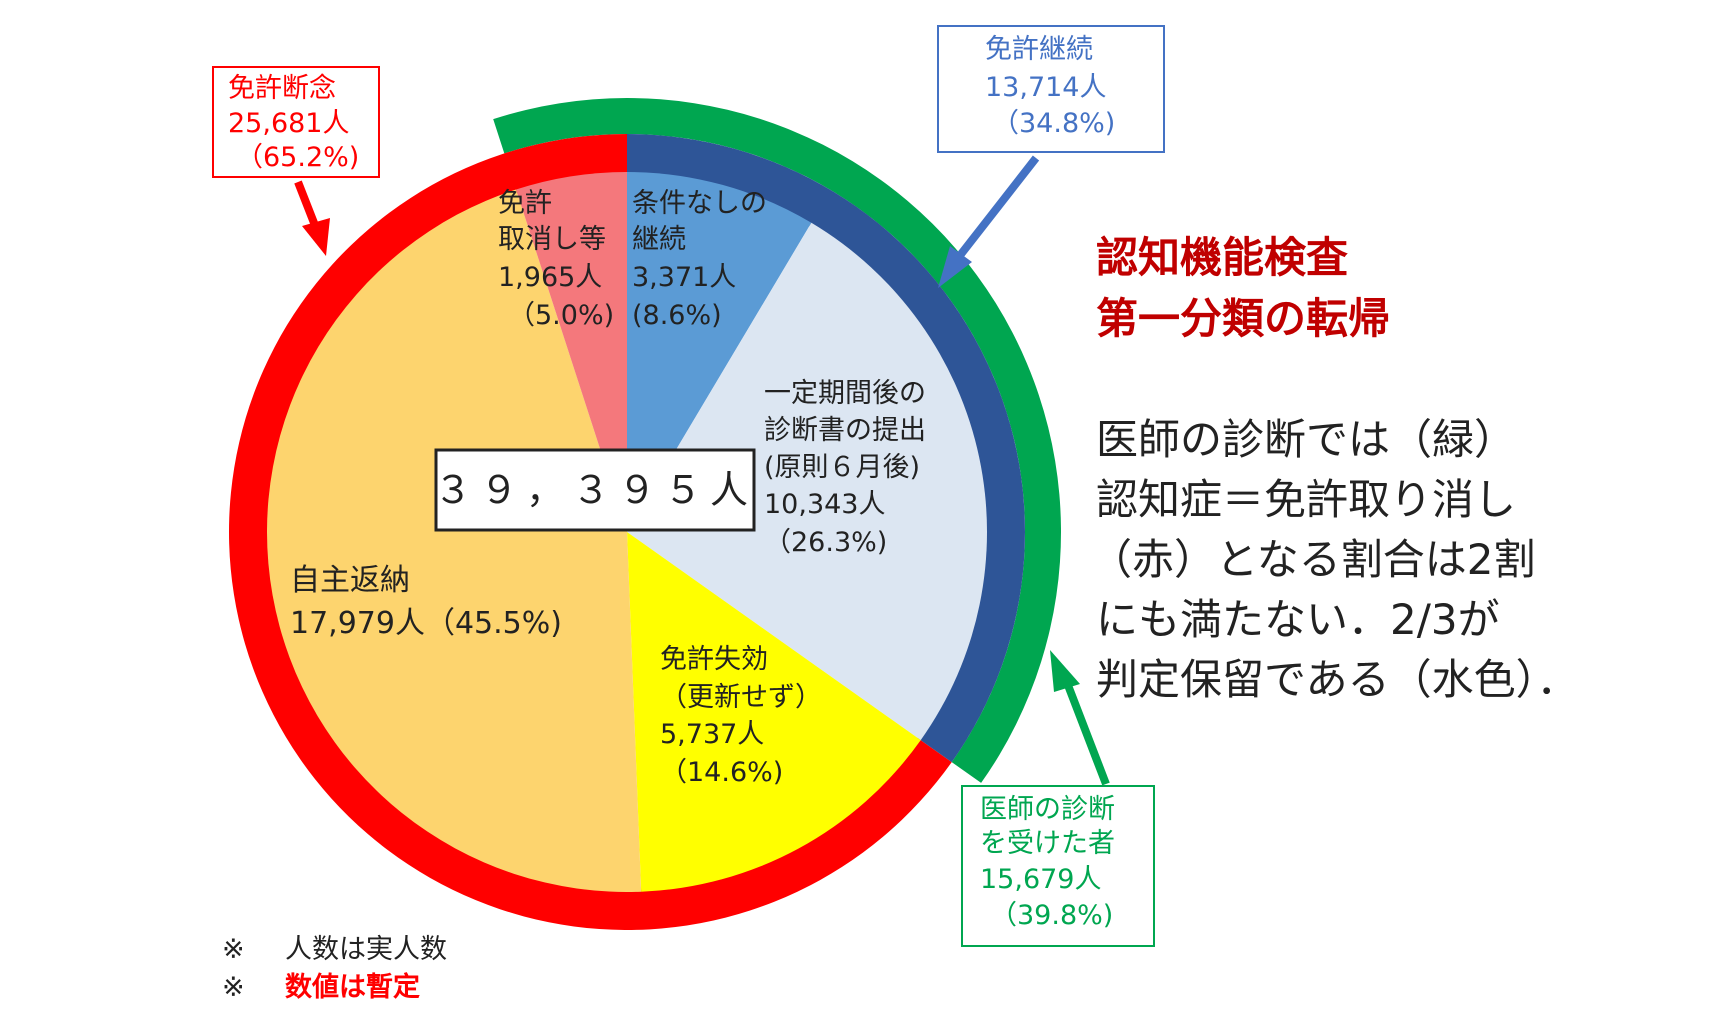  I want to click on slice-teiki, so click(807, 481).